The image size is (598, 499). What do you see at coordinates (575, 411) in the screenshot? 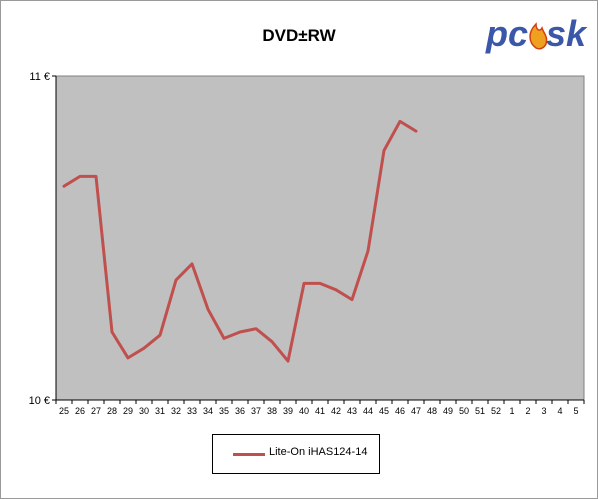
I see `x-tick-label: 5` at bounding box center [575, 411].